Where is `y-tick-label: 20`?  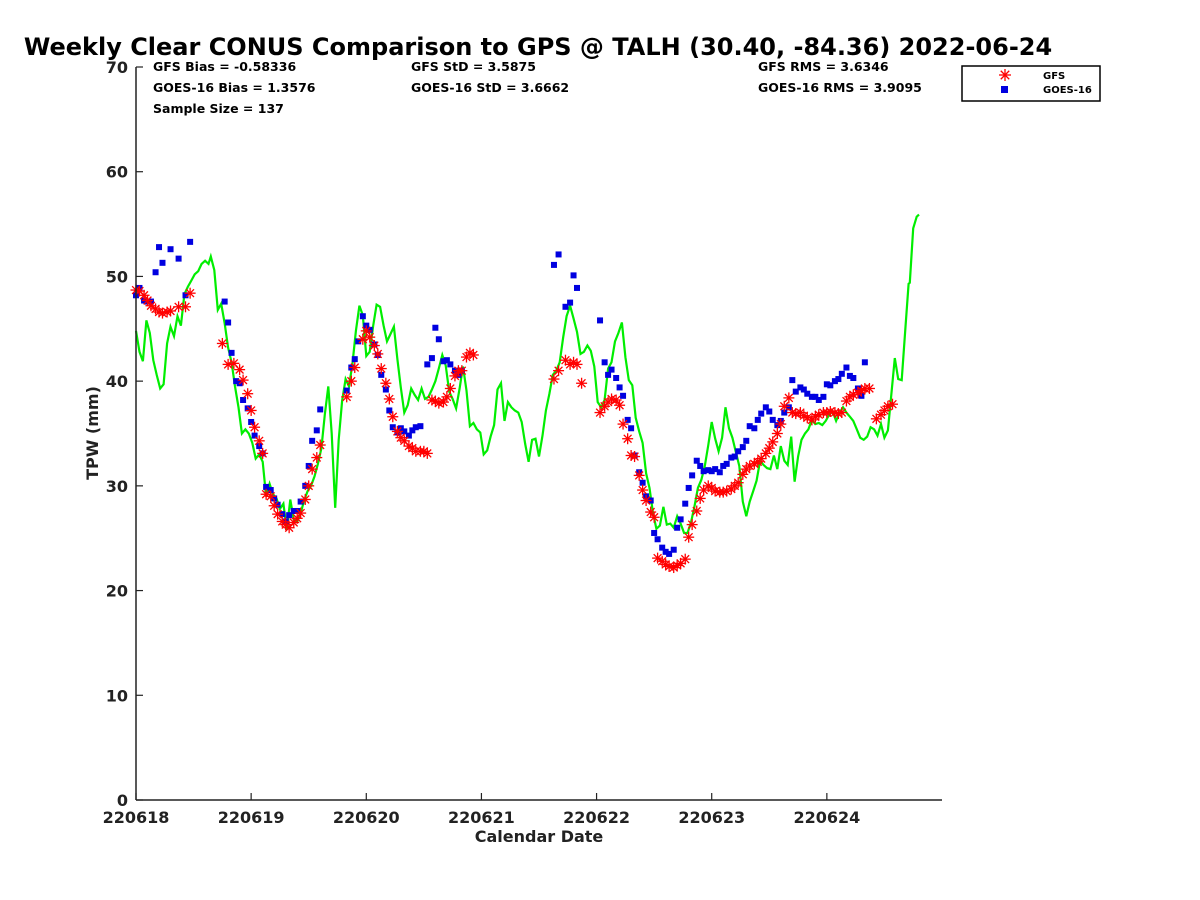 y-tick-label: 20 is located at coordinates (117, 591).